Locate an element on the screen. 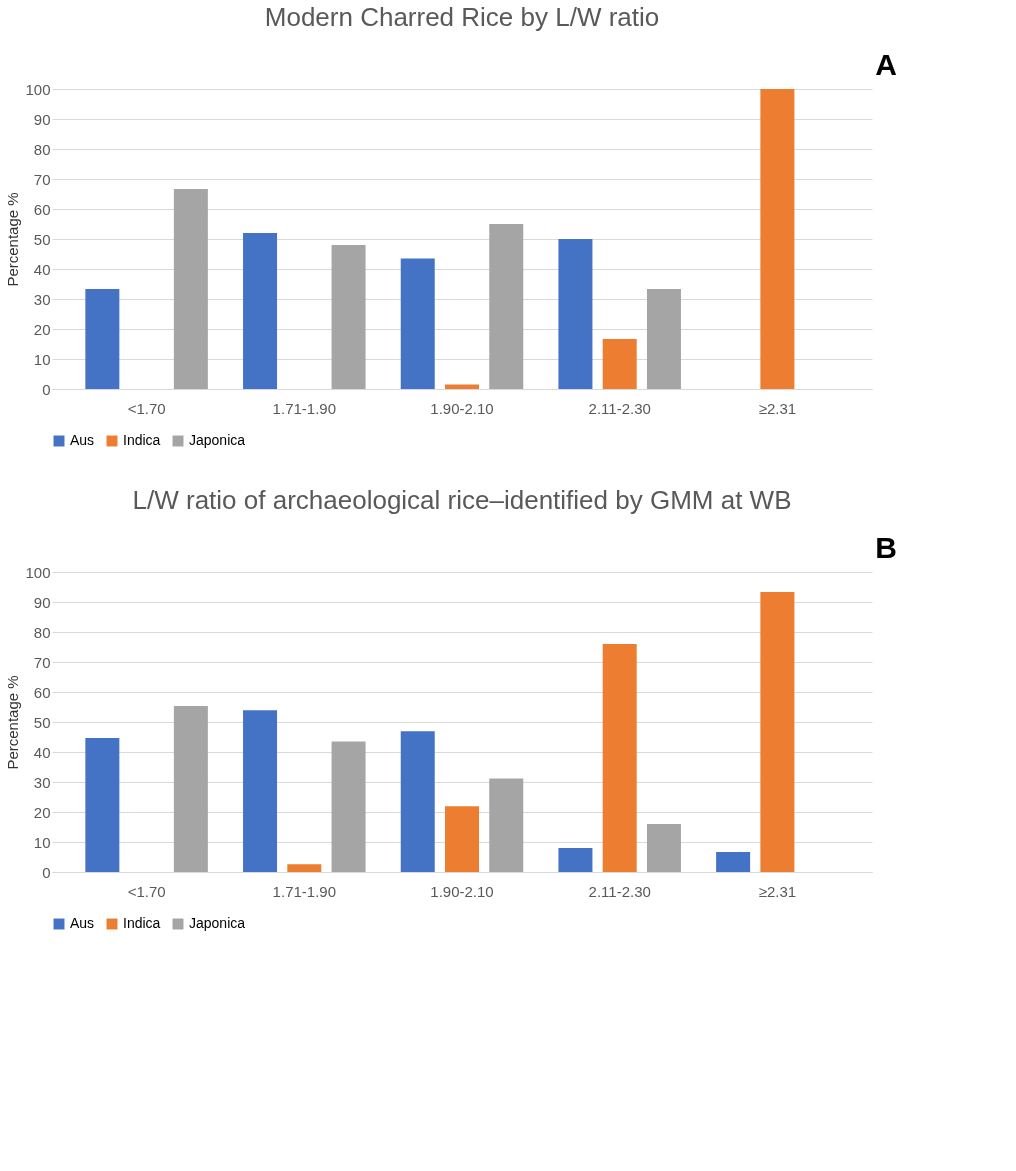 The image size is (1016, 1171). text: B is located at coordinates (886, 547).